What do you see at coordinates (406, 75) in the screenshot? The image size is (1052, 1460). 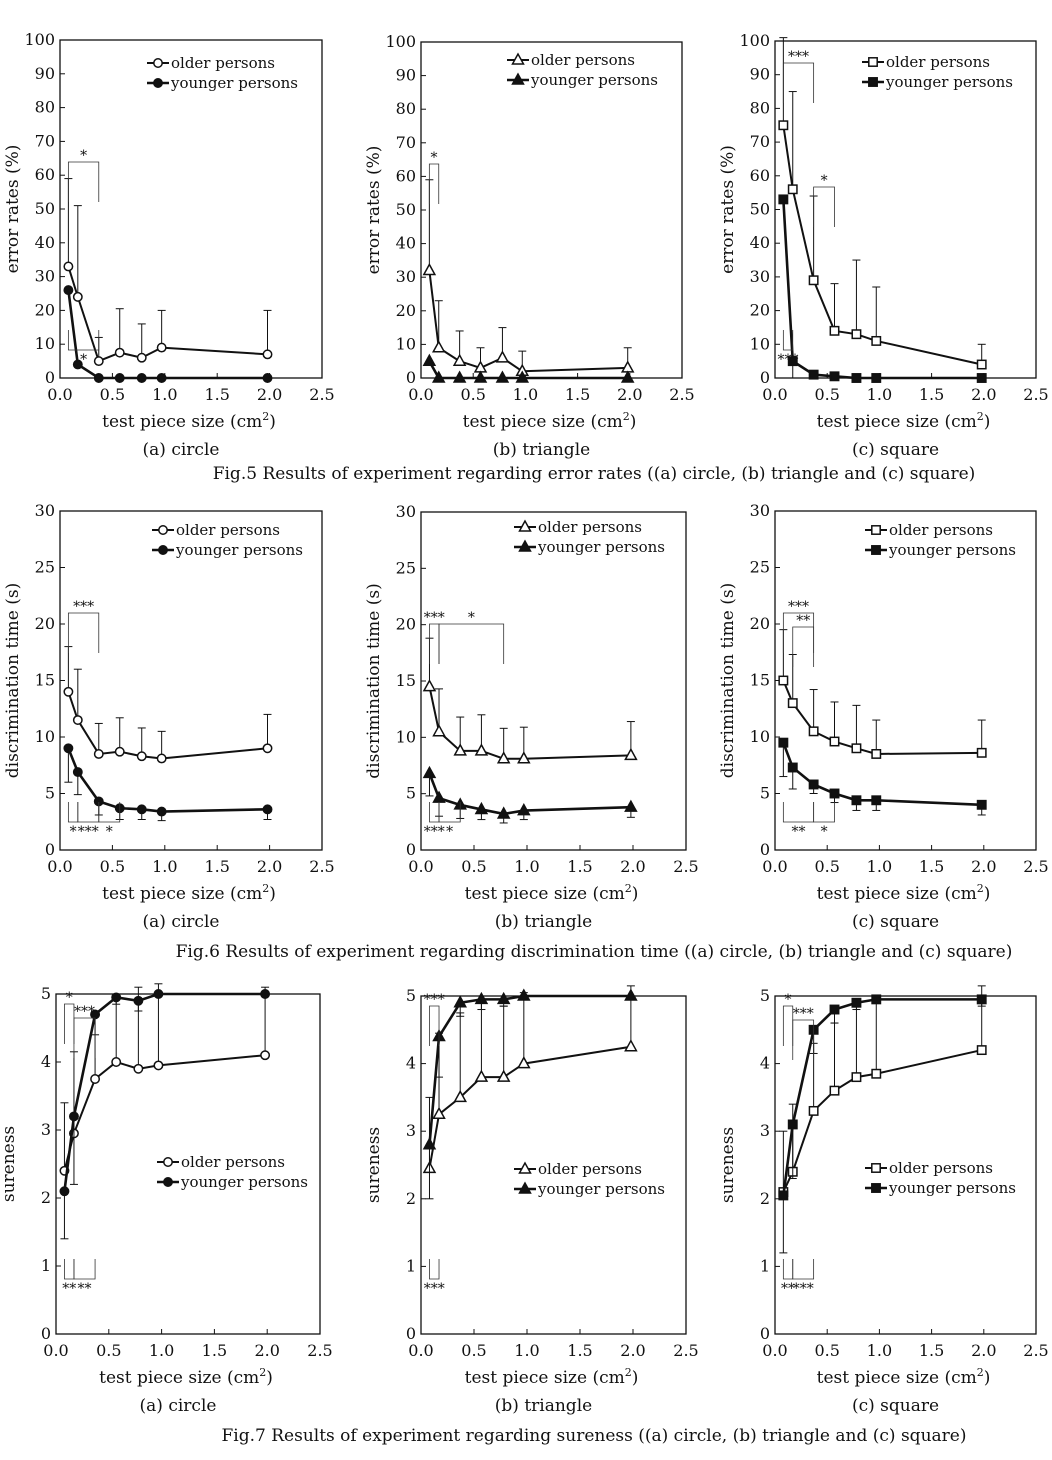 I see `y-tick-label: 90` at bounding box center [406, 75].